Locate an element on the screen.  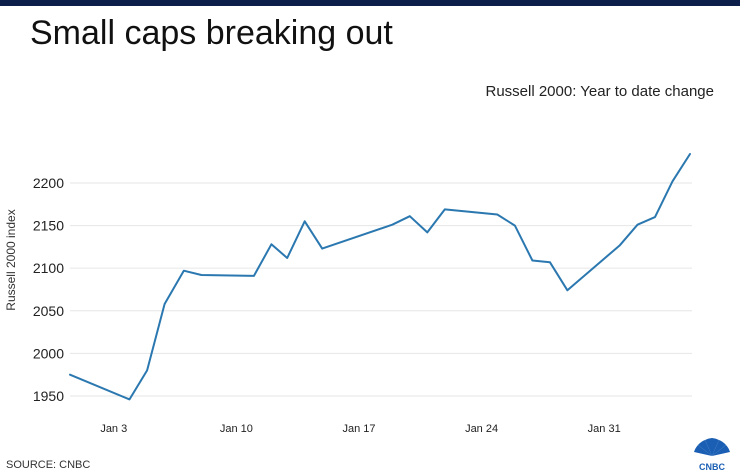
x-axis-ticks: Jan 3 Jan 10 Jan 17 Jan 24 Jan 31 is located at coordinates (360, 429).